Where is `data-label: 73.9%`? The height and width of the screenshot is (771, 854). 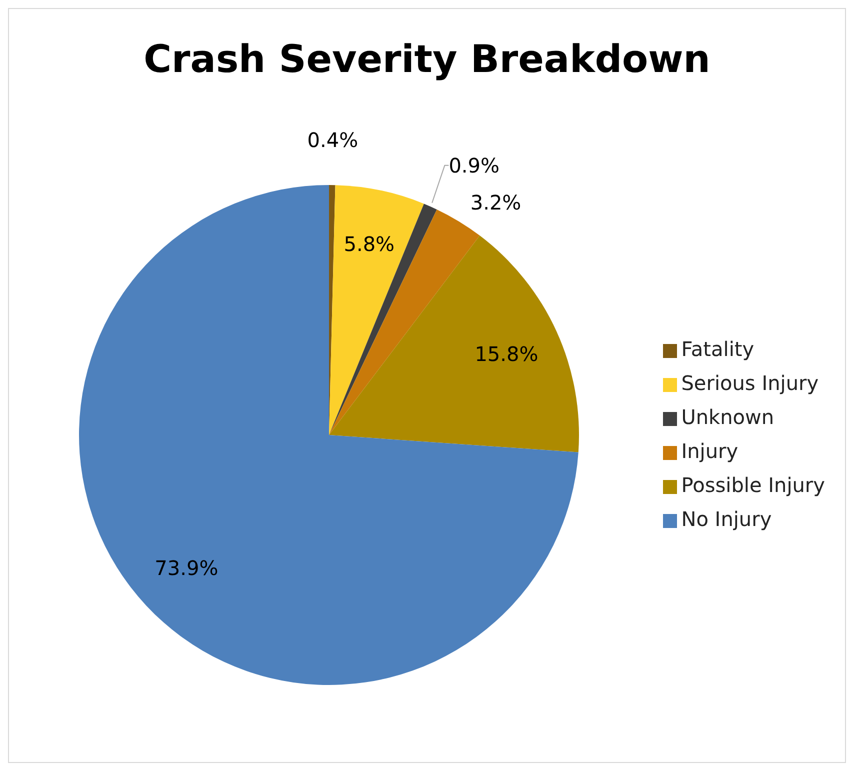 data-label: 73.9% is located at coordinates (186, 568).